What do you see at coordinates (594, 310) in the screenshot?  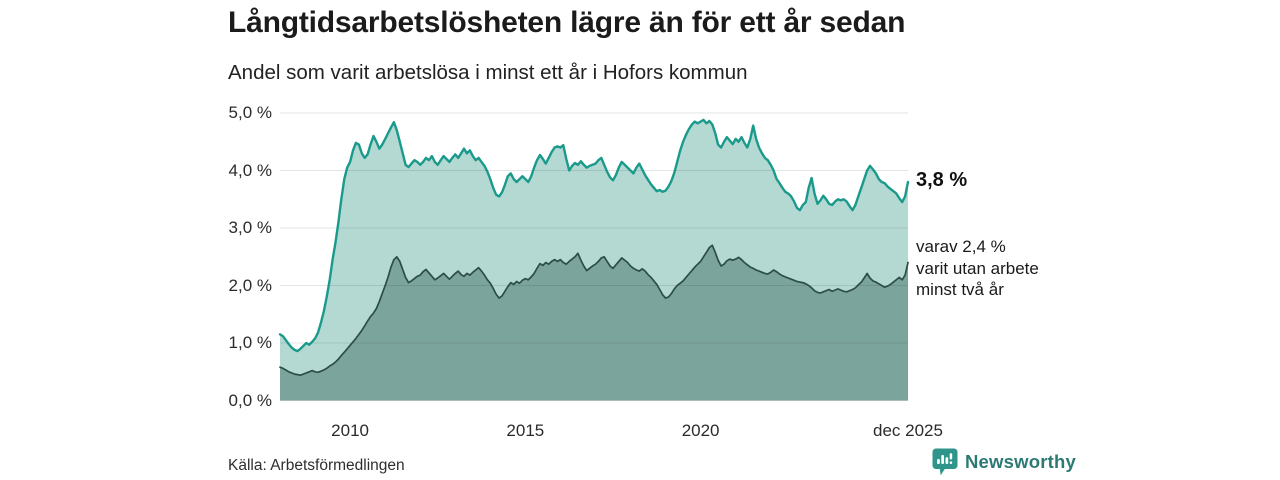 I see `series-line-minst-tva-ar` at bounding box center [594, 310].